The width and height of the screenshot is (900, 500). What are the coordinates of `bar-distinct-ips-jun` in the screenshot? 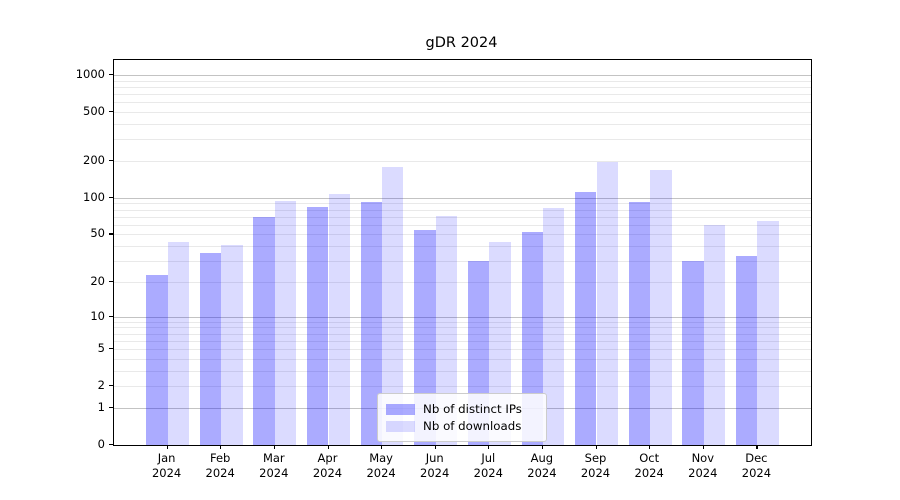 It's located at (425, 337).